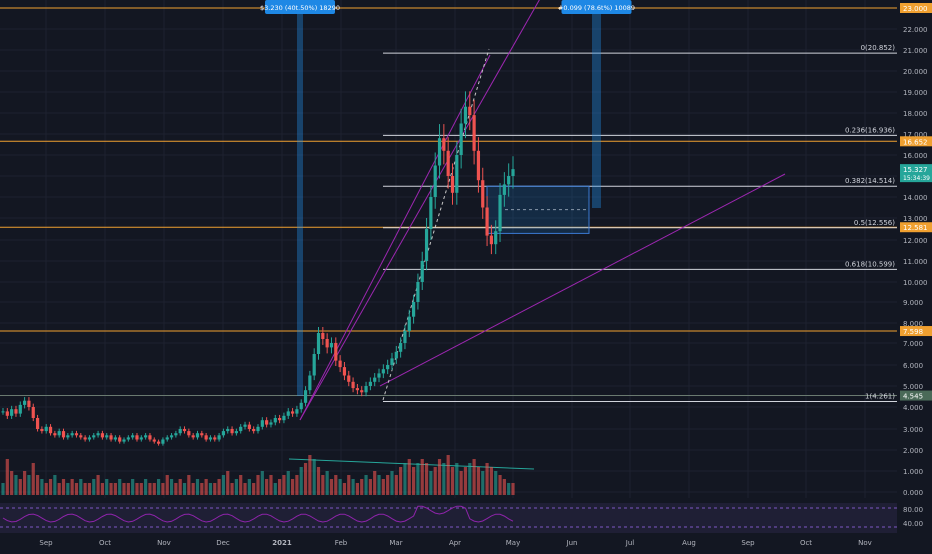 Image resolution: width=932 pixels, height=554 pixels. I want to click on price-axis-tick: 11.000, so click(915, 262).